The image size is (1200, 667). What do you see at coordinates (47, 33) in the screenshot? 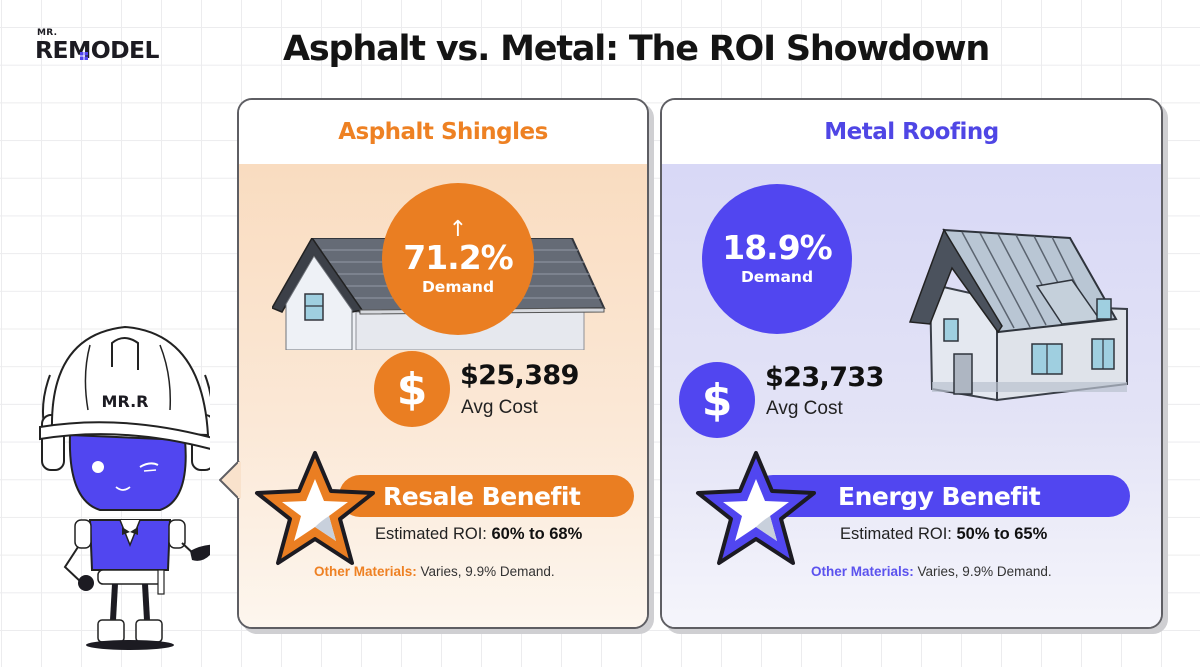
I see `logo-prefix: MR.` at bounding box center [47, 33].